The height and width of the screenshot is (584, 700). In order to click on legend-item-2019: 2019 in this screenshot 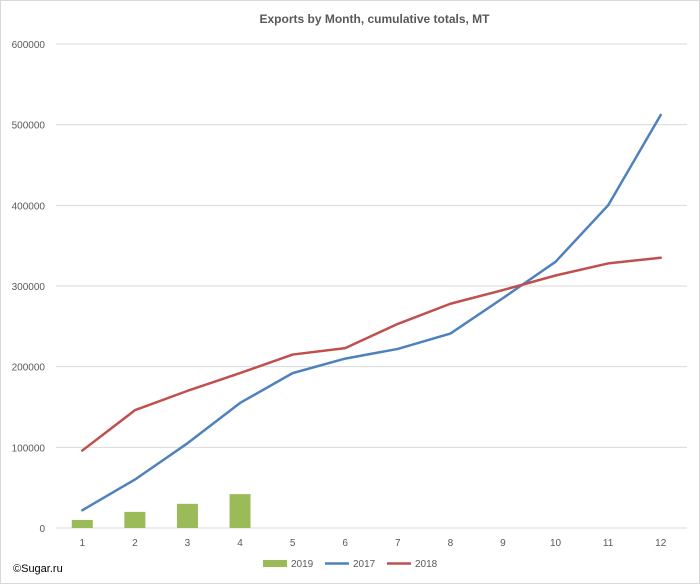, I will do `click(288, 564)`.